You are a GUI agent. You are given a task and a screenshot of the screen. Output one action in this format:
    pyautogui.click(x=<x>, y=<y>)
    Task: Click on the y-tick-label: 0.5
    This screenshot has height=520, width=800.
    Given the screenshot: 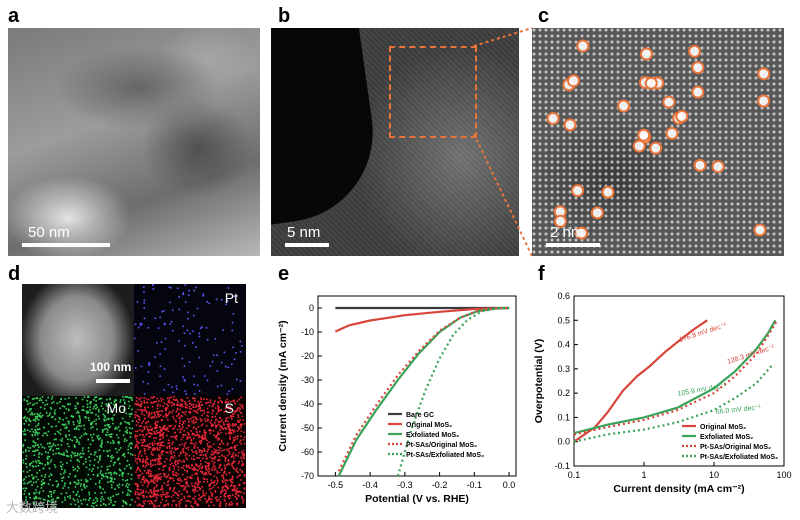 What is the action you would take?
    pyautogui.click(x=563, y=320)
    